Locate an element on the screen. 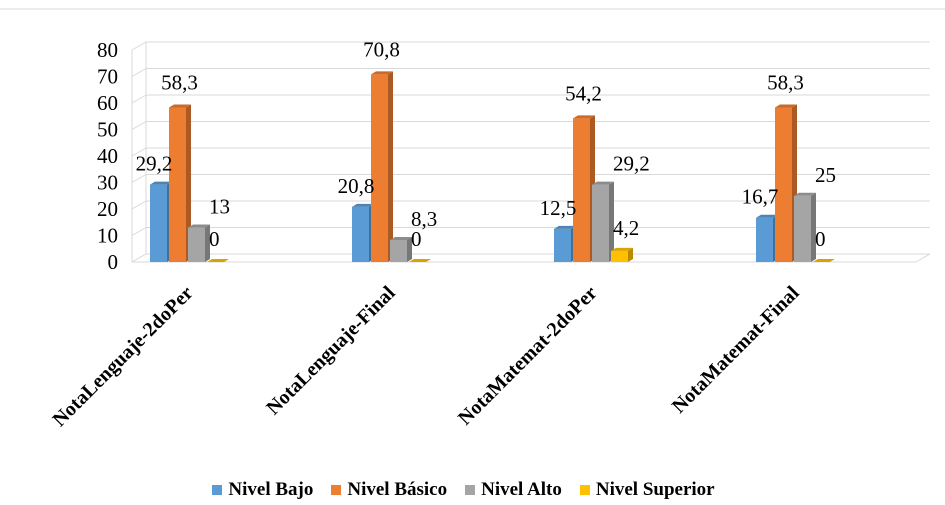 Image resolution: width=945 pixels, height=505 pixels. y-tick-label: 0 is located at coordinates (113, 262).